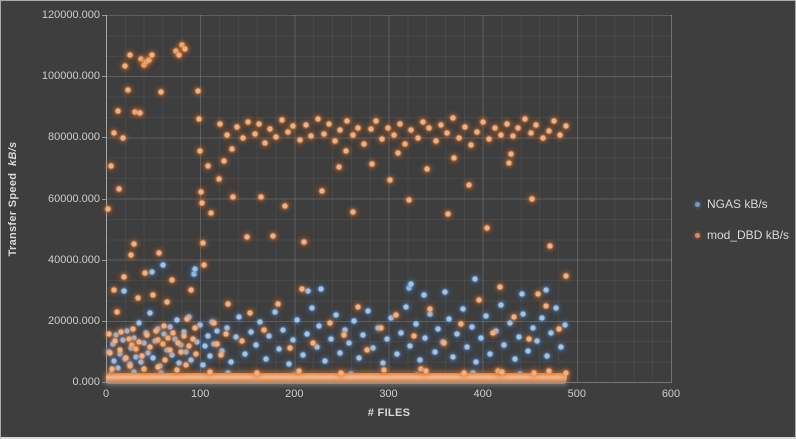  I want to click on chart-legend: NGAS kB/s mod_DBD kB/s, so click(742, 228).